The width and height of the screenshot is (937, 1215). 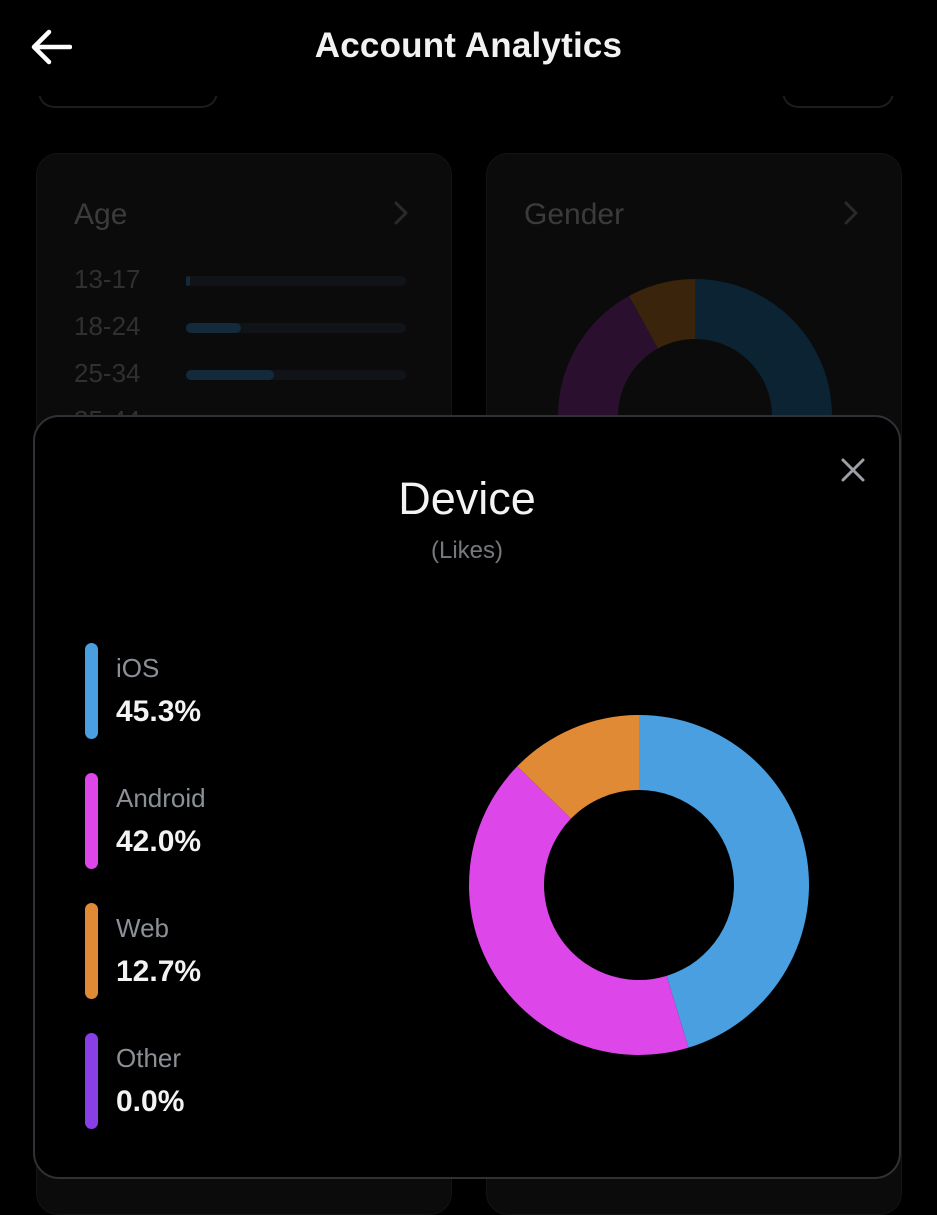 I want to click on legend-item-ios: iOS 45.3%, so click(x=215, y=691).